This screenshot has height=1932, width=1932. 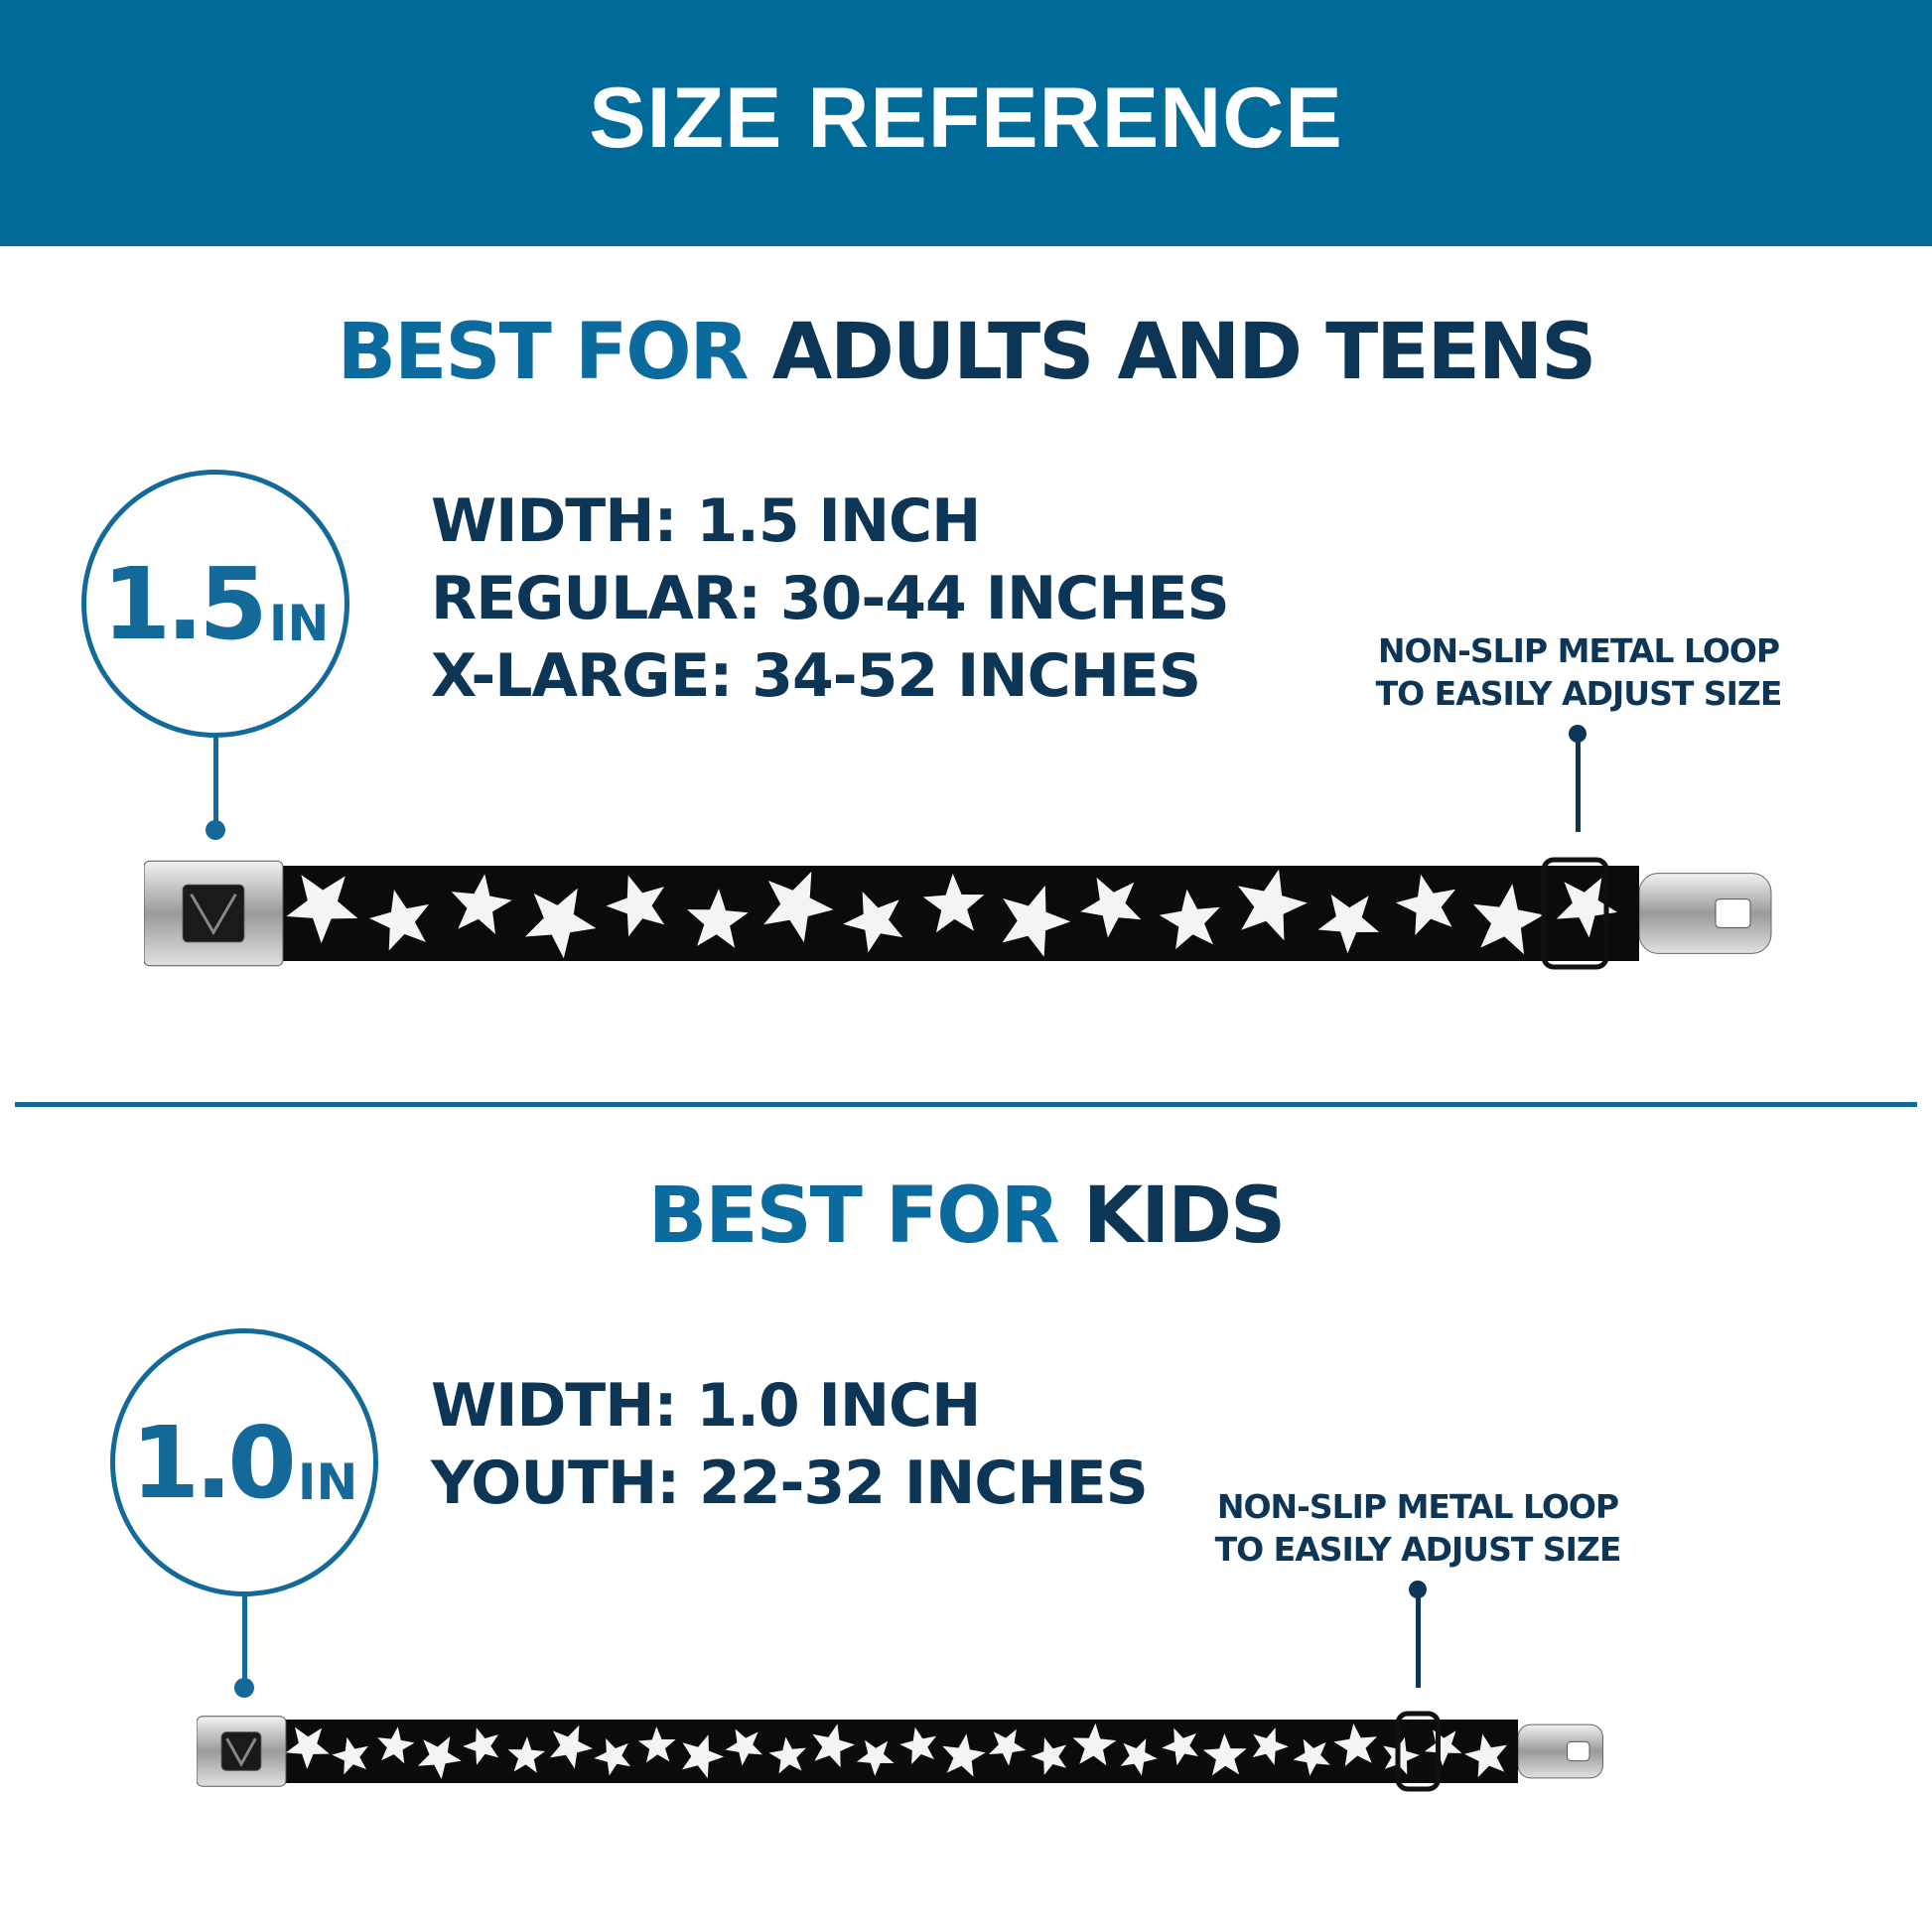 I want to click on adults-heading: BEST FOR ADULTS AND TEENS, so click(x=966, y=353).